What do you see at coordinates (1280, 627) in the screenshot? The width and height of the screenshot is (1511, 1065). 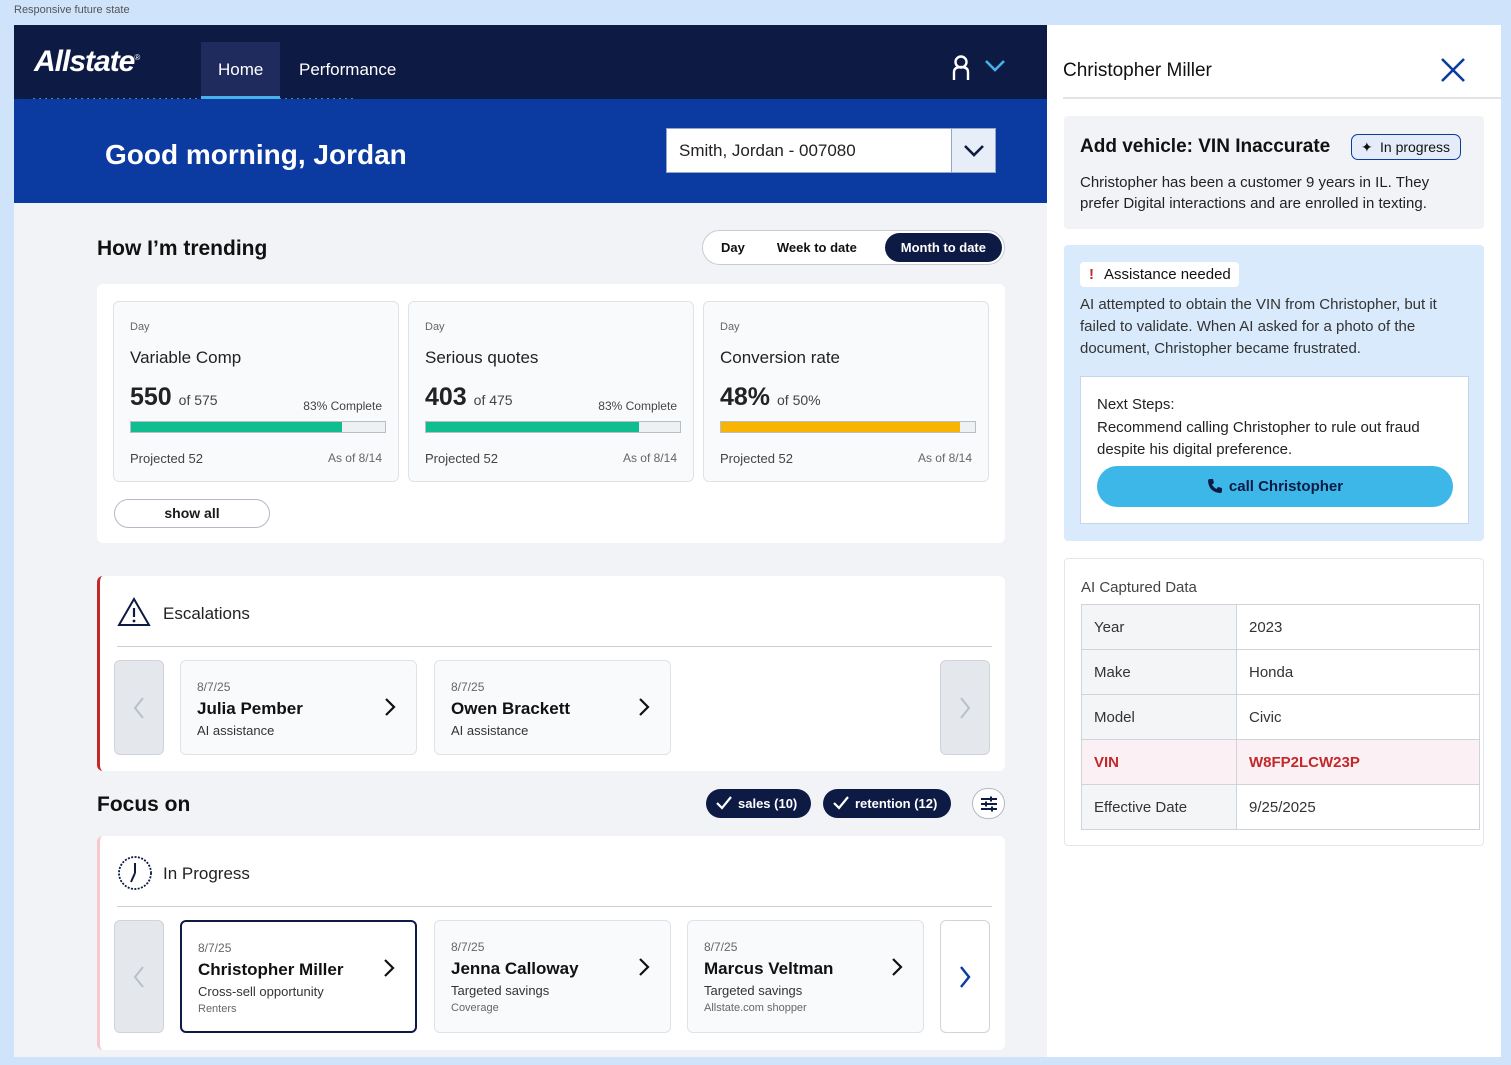 I see `table-row: Year 2023` at bounding box center [1280, 627].